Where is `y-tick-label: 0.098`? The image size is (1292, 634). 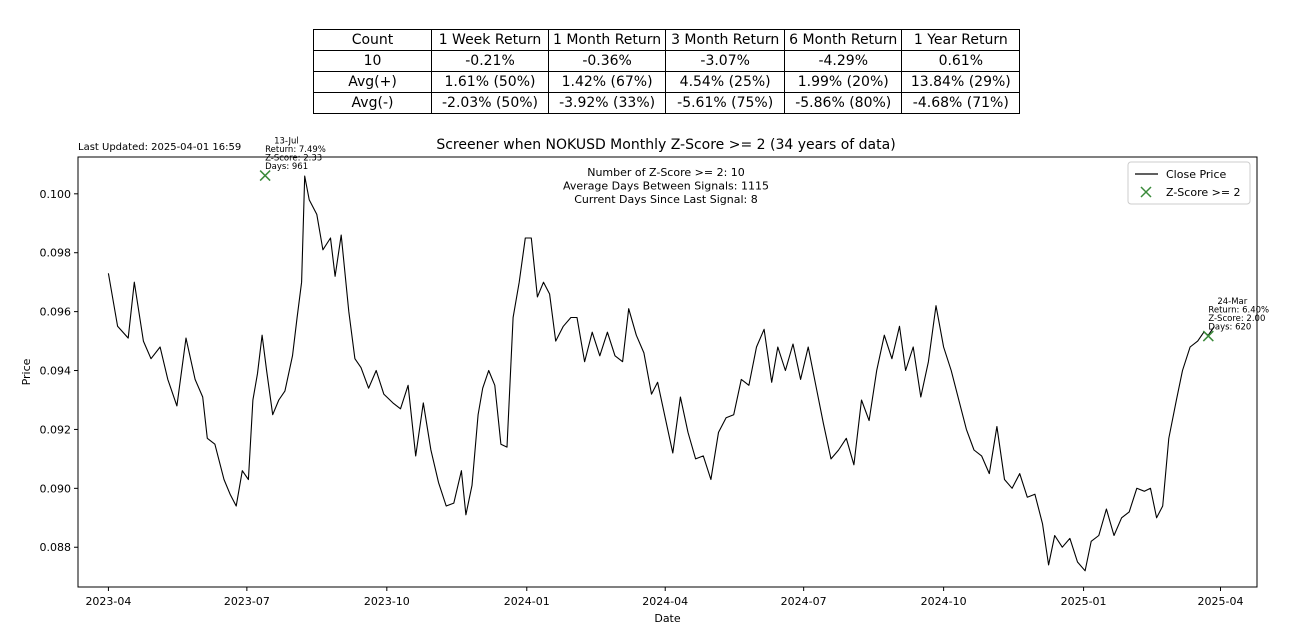 y-tick-label: 0.098 is located at coordinates (56, 253).